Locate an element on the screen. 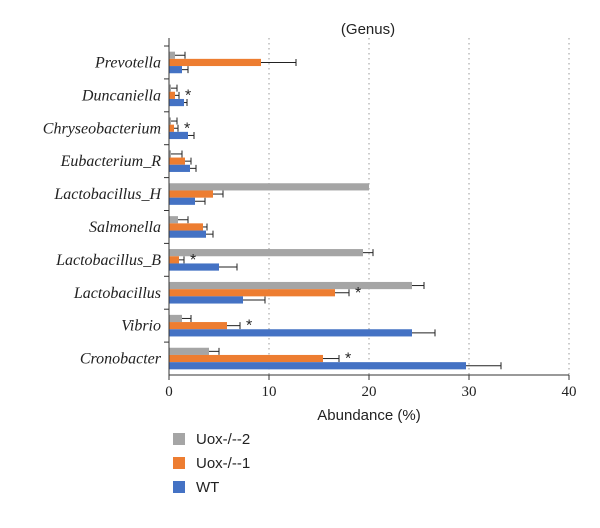 The height and width of the screenshot is (528, 600). category-label: Salmonella is located at coordinates (125, 227).